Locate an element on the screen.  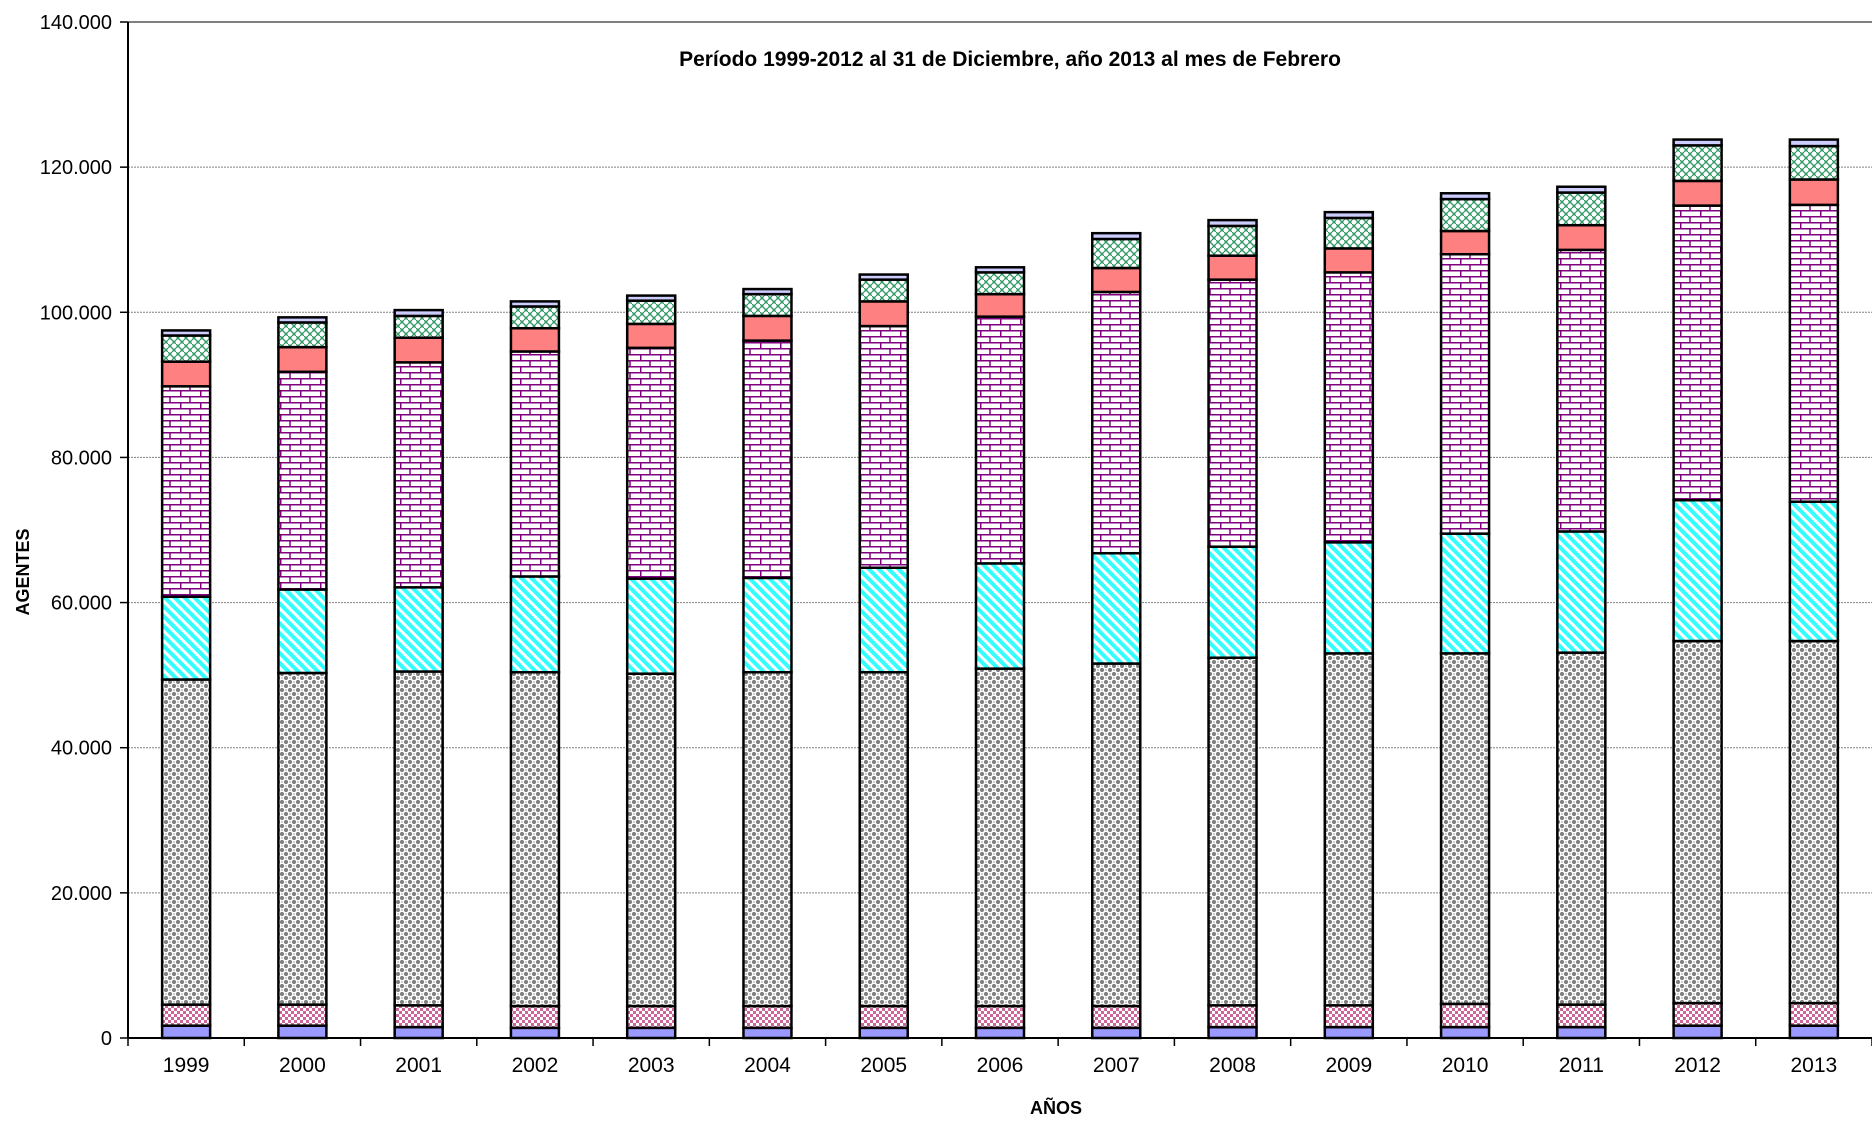
bar-stack-2007 is located at coordinates (1116, 635).